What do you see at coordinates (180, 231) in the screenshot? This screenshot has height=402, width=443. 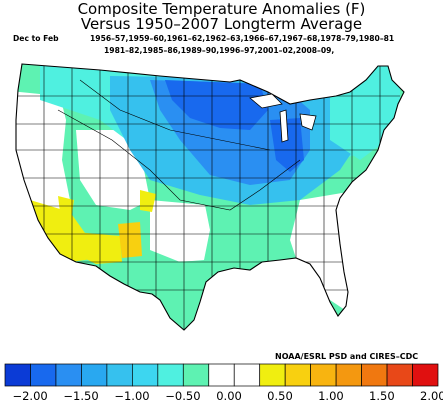 I see `region-southern-plains-white` at bounding box center [180, 231].